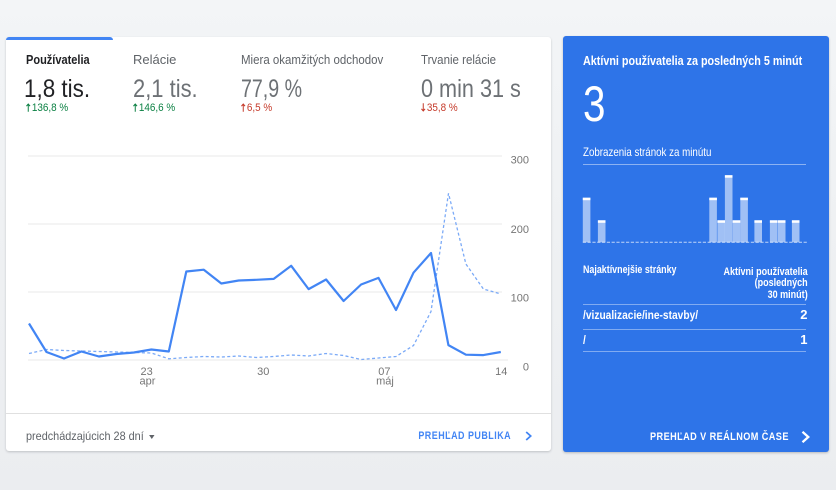  What do you see at coordinates (263, 372) in the screenshot?
I see `svg-text: 30` at bounding box center [263, 372].